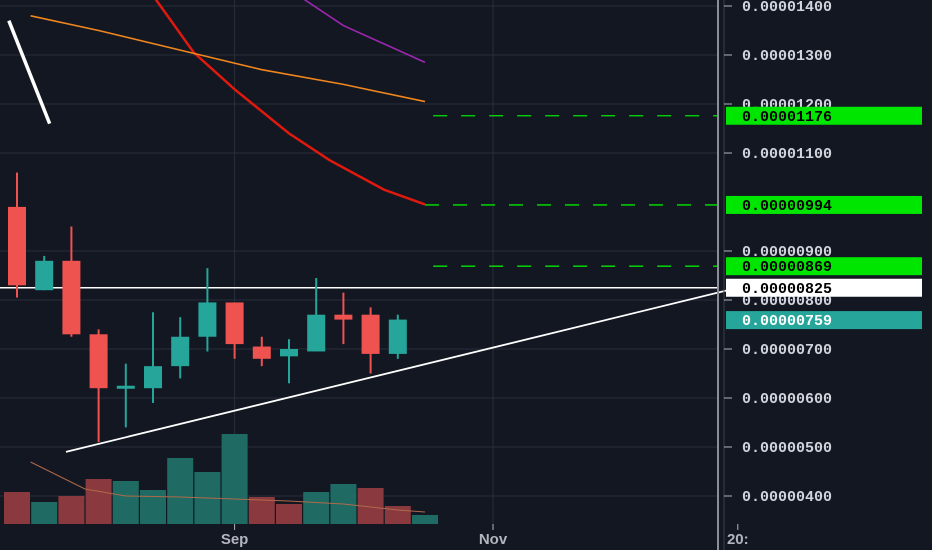  Describe the element at coordinates (787, 206) in the screenshot. I see `price-label-text: 0.00000994` at that location.